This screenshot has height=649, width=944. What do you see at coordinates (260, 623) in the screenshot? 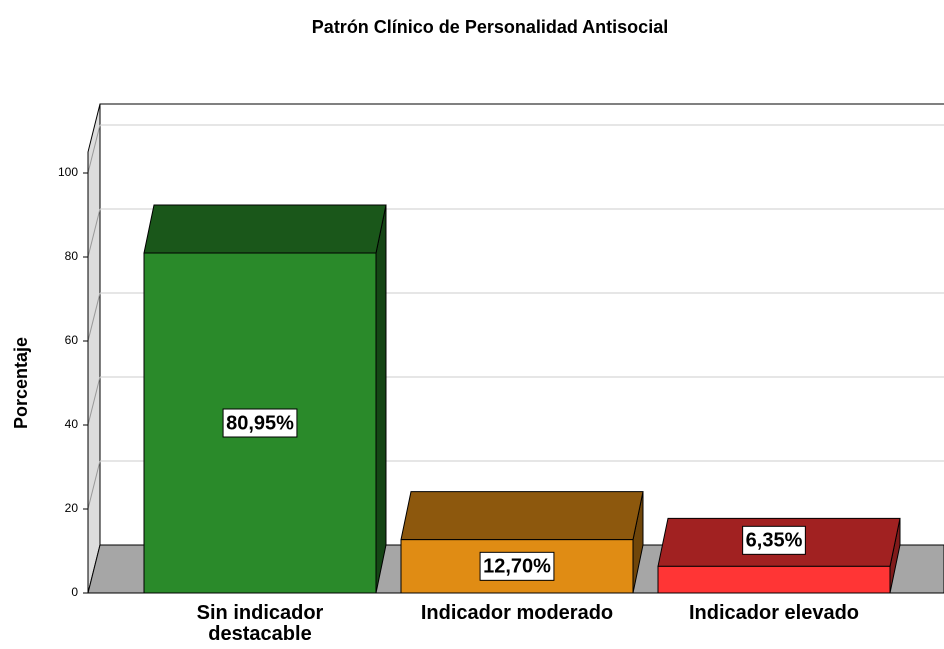
I see `x-tick-label: Sin indicador destacable` at bounding box center [260, 623].